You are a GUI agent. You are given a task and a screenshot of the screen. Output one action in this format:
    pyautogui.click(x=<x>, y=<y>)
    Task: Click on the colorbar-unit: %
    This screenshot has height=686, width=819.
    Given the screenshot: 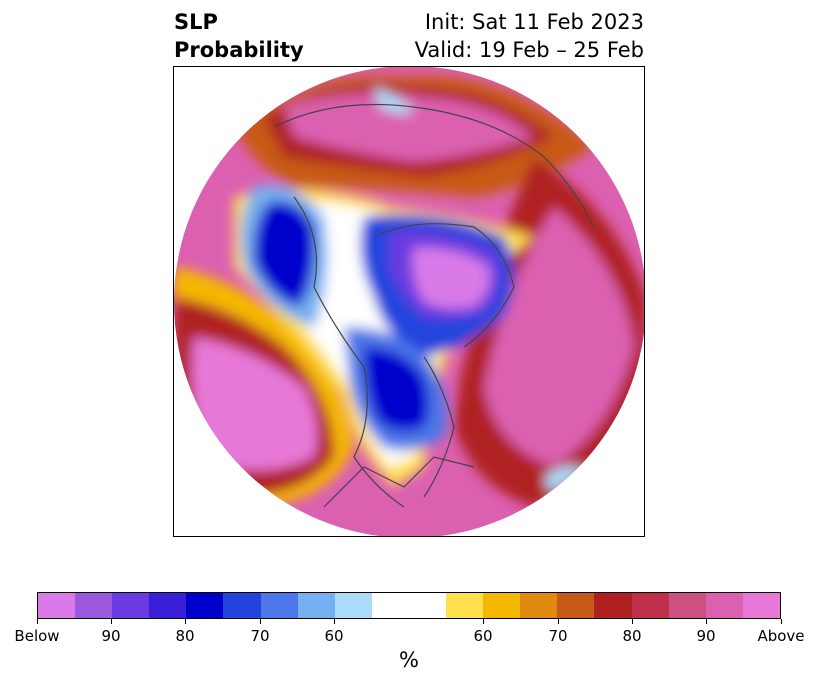 What is the action you would take?
    pyautogui.click(x=409, y=660)
    